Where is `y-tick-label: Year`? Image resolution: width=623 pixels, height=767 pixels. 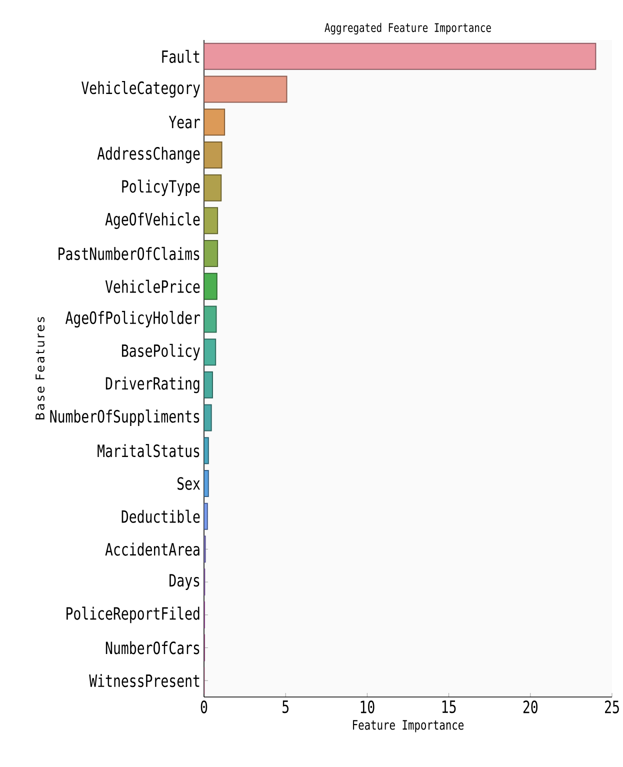 y-tick-label: Year is located at coordinates (184, 122).